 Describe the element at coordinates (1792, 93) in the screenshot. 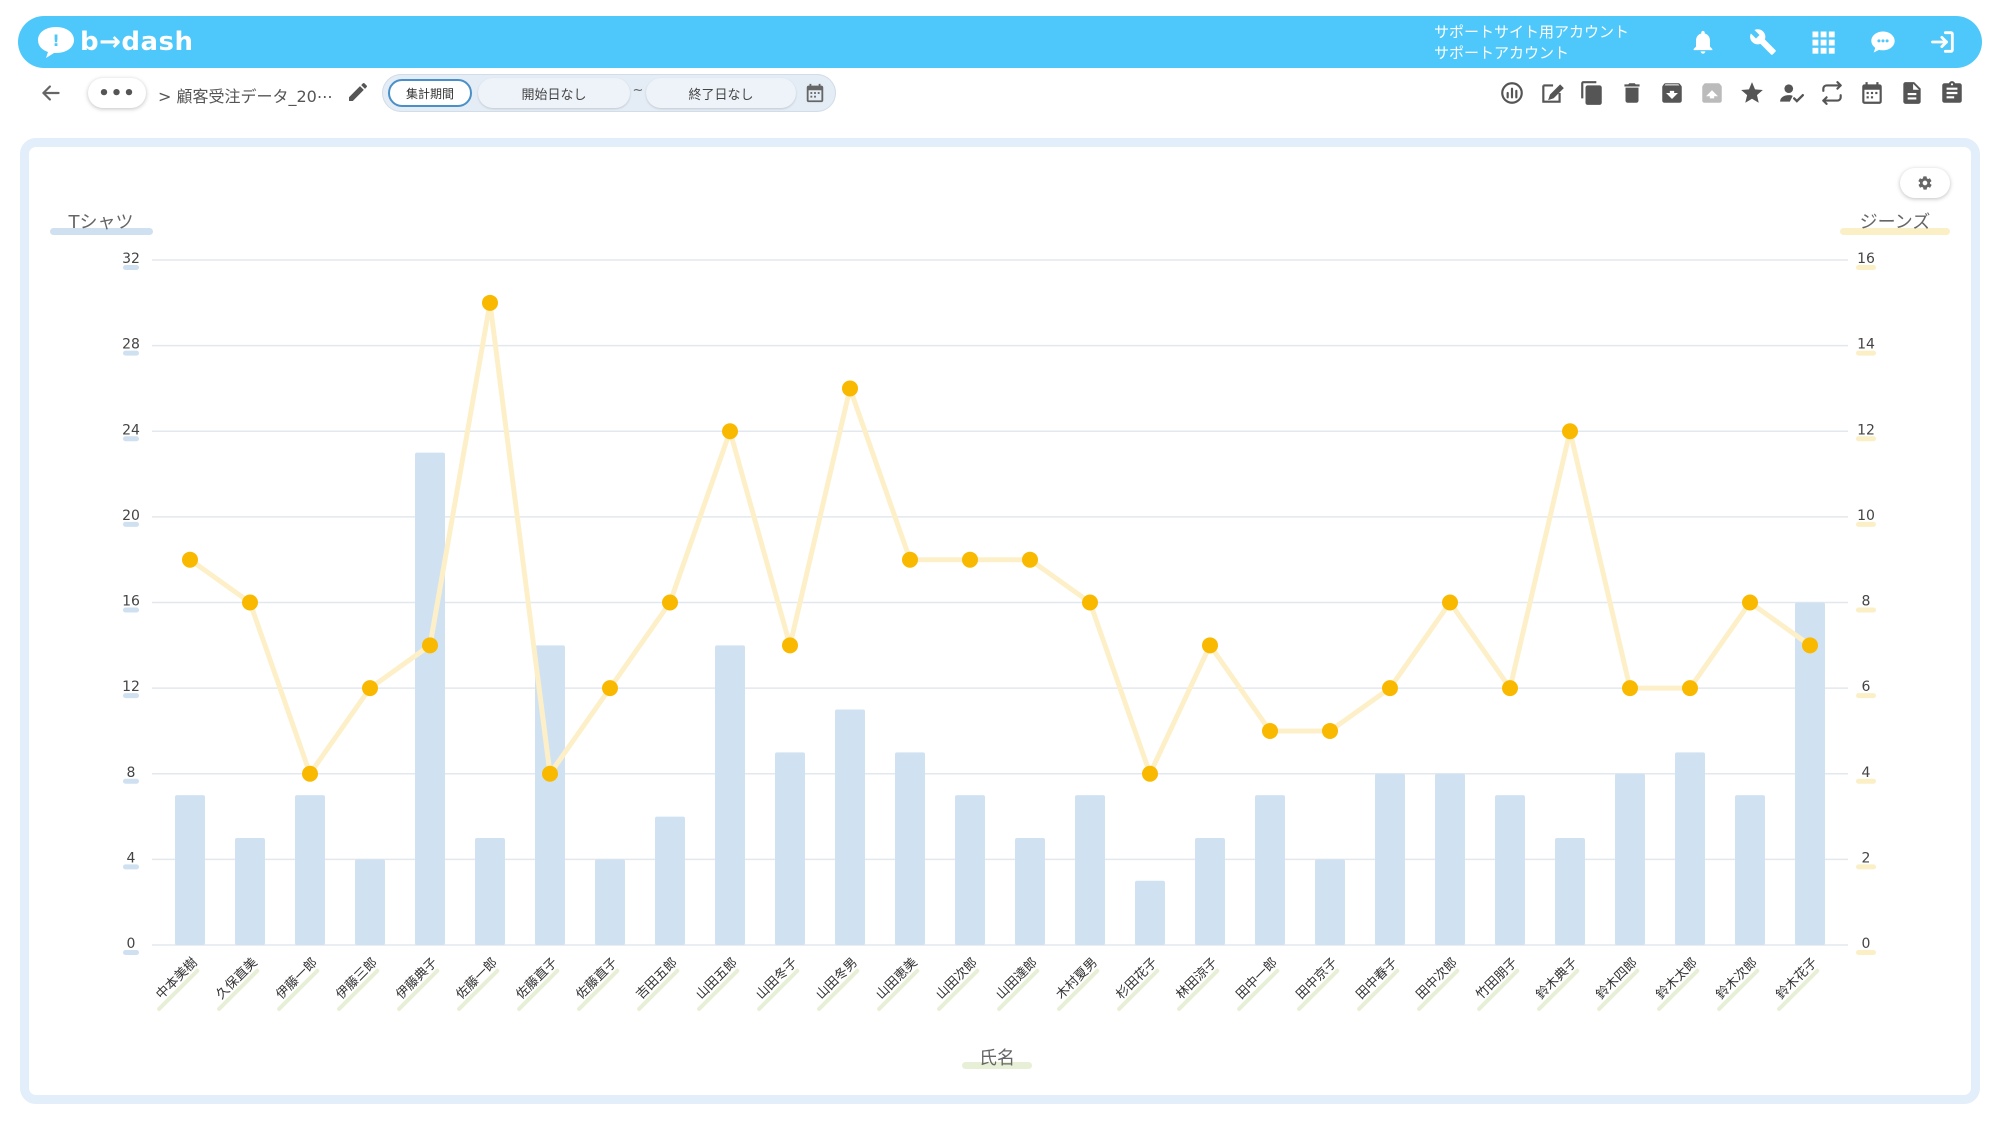

I see `user-check-icon` at that location.